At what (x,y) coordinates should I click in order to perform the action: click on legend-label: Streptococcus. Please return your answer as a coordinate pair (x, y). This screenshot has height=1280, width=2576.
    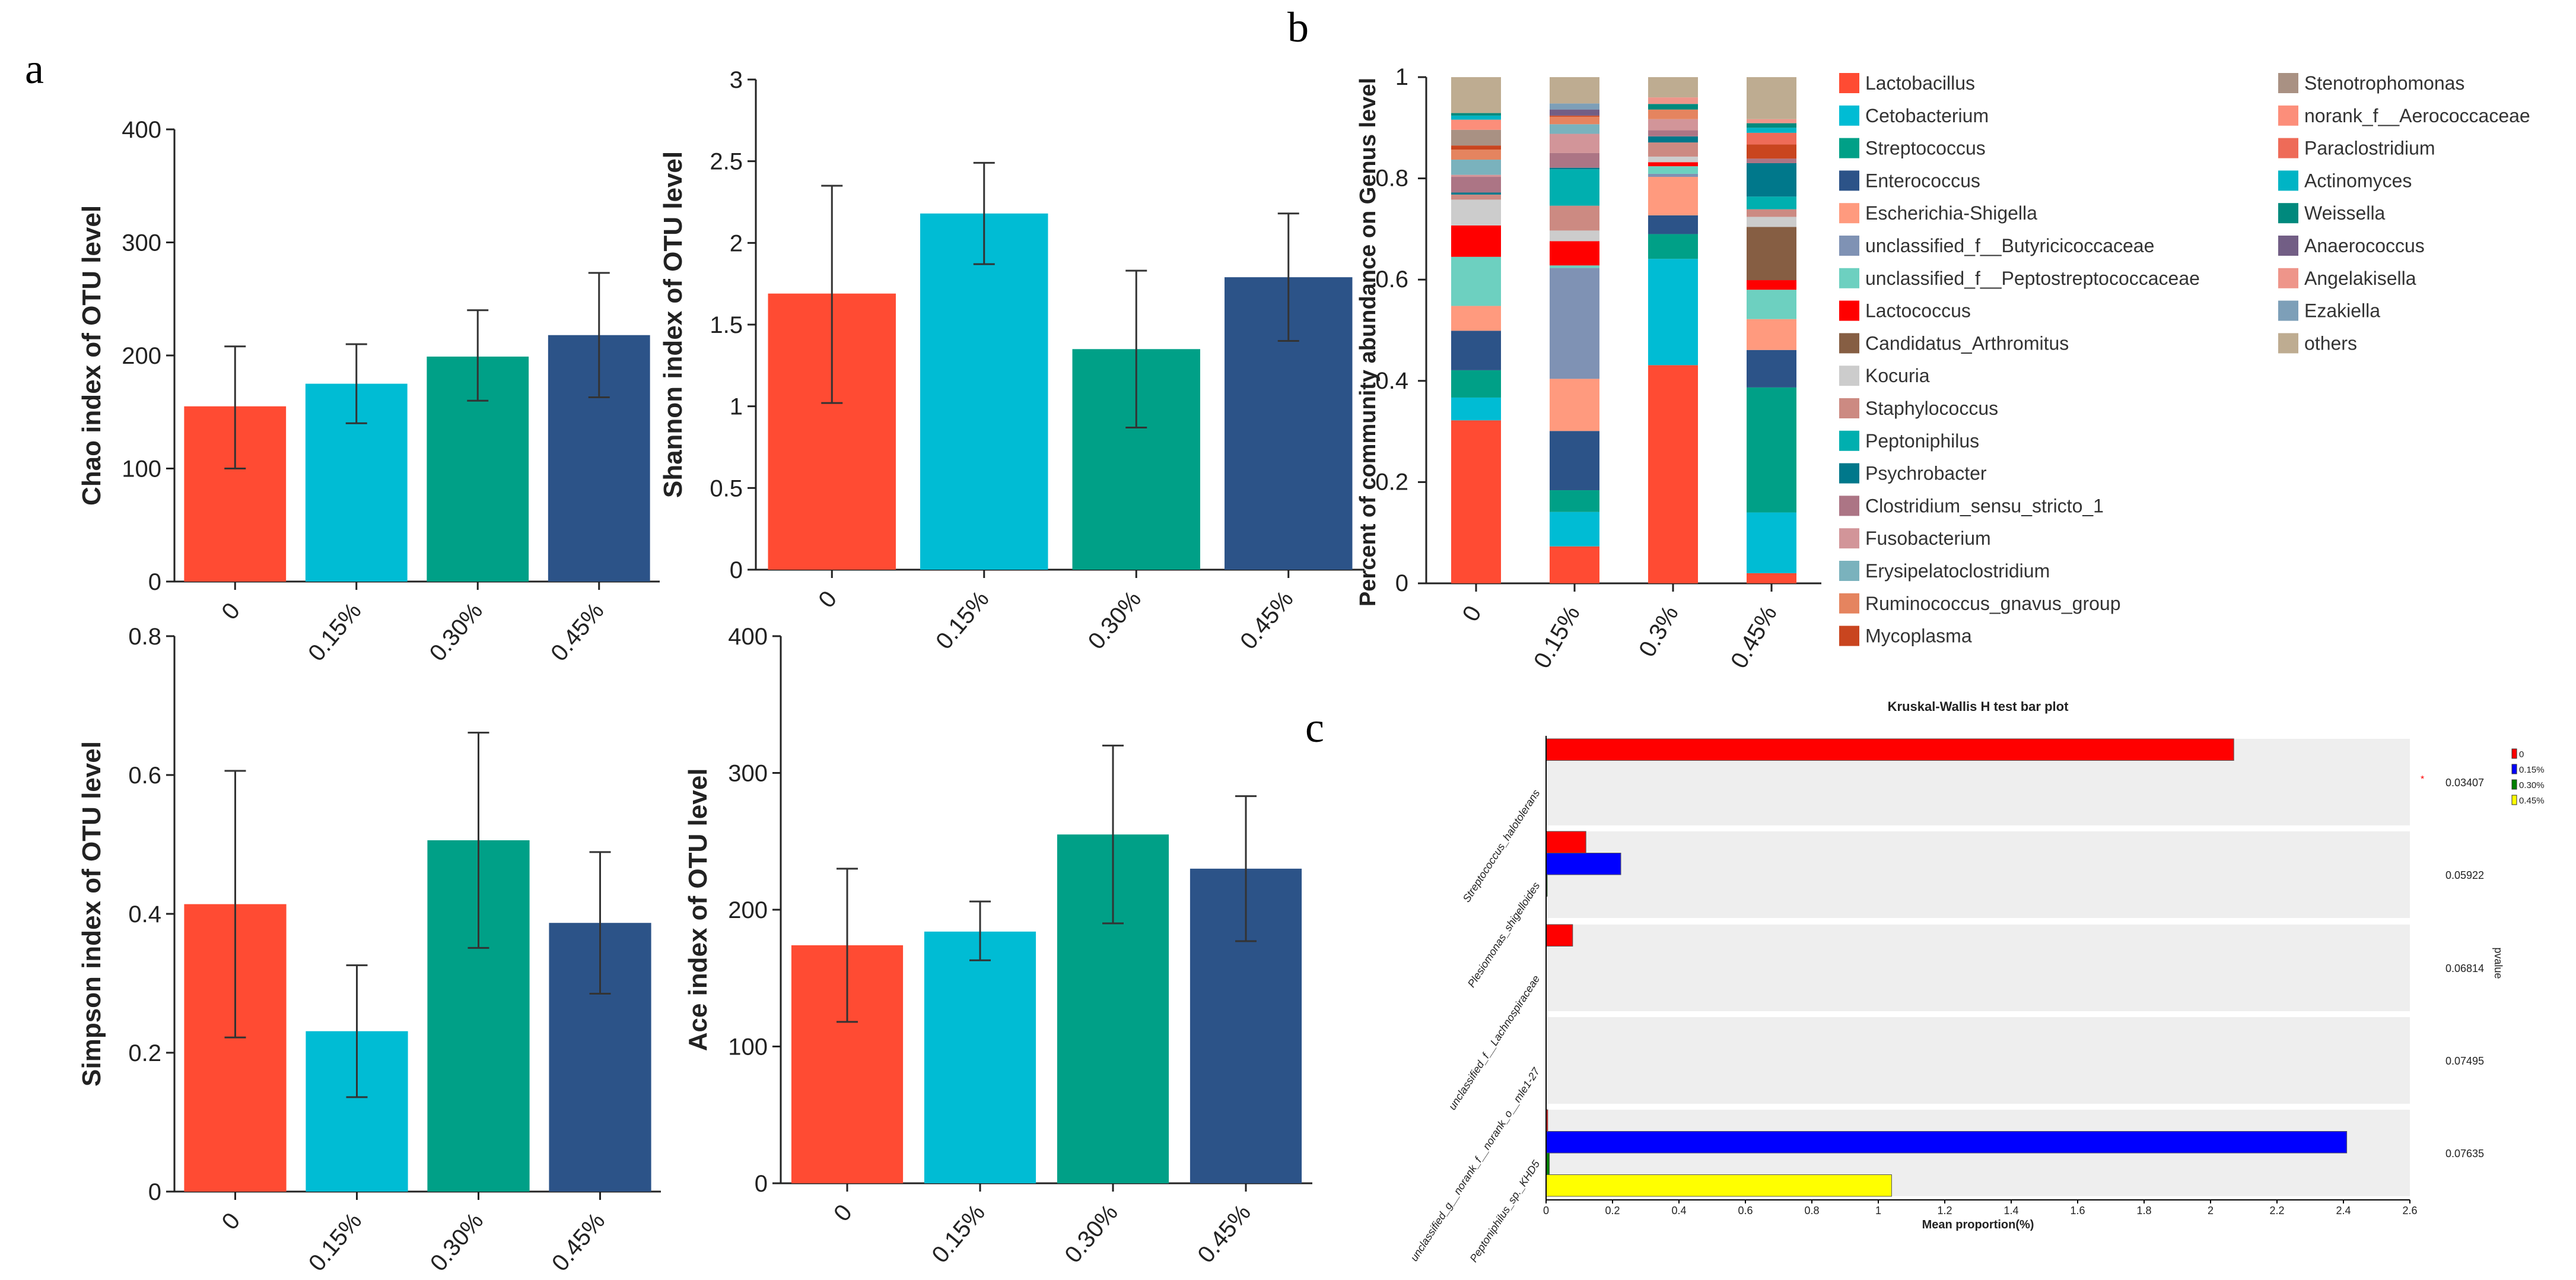
    Looking at the image, I should click on (1925, 148).